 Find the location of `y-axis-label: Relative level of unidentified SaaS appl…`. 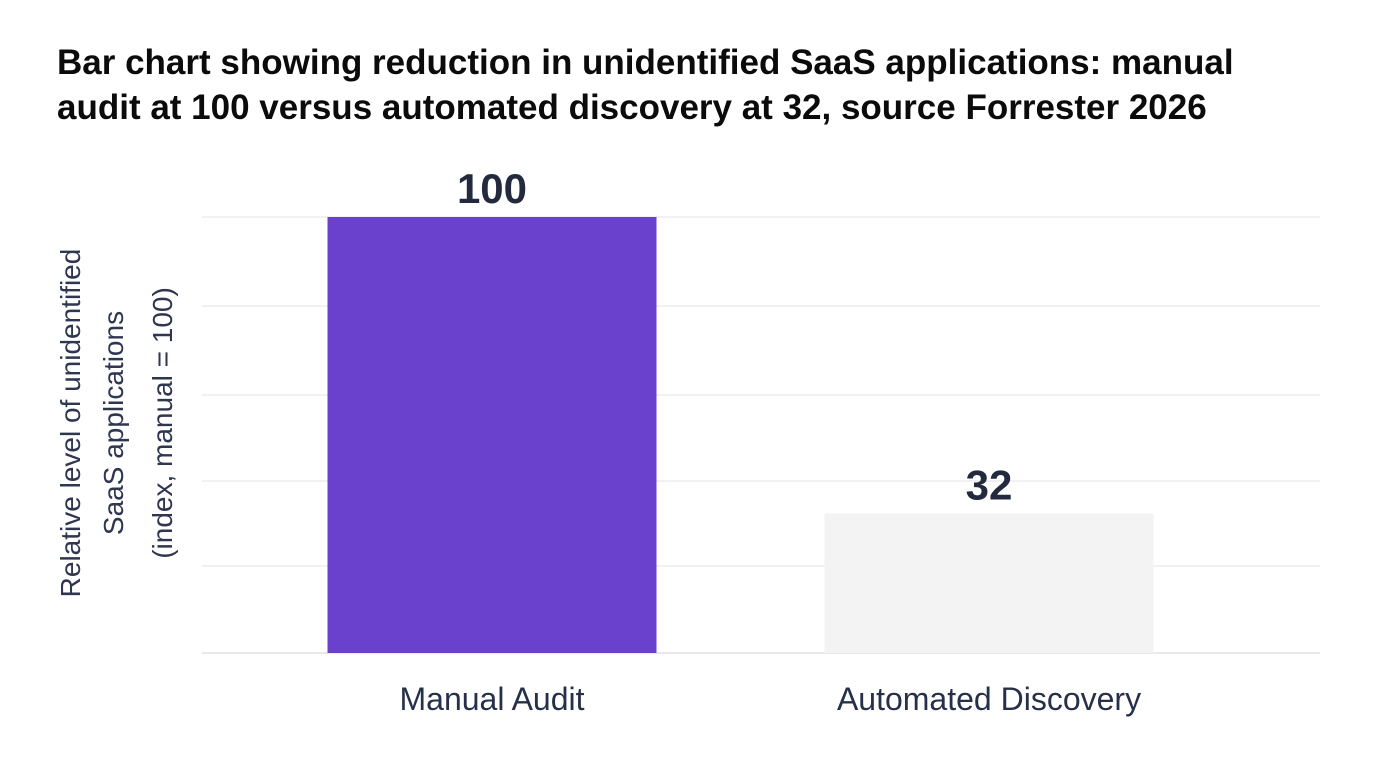

y-axis-label: Relative level of unidentified SaaS appl… is located at coordinates (116, 423).